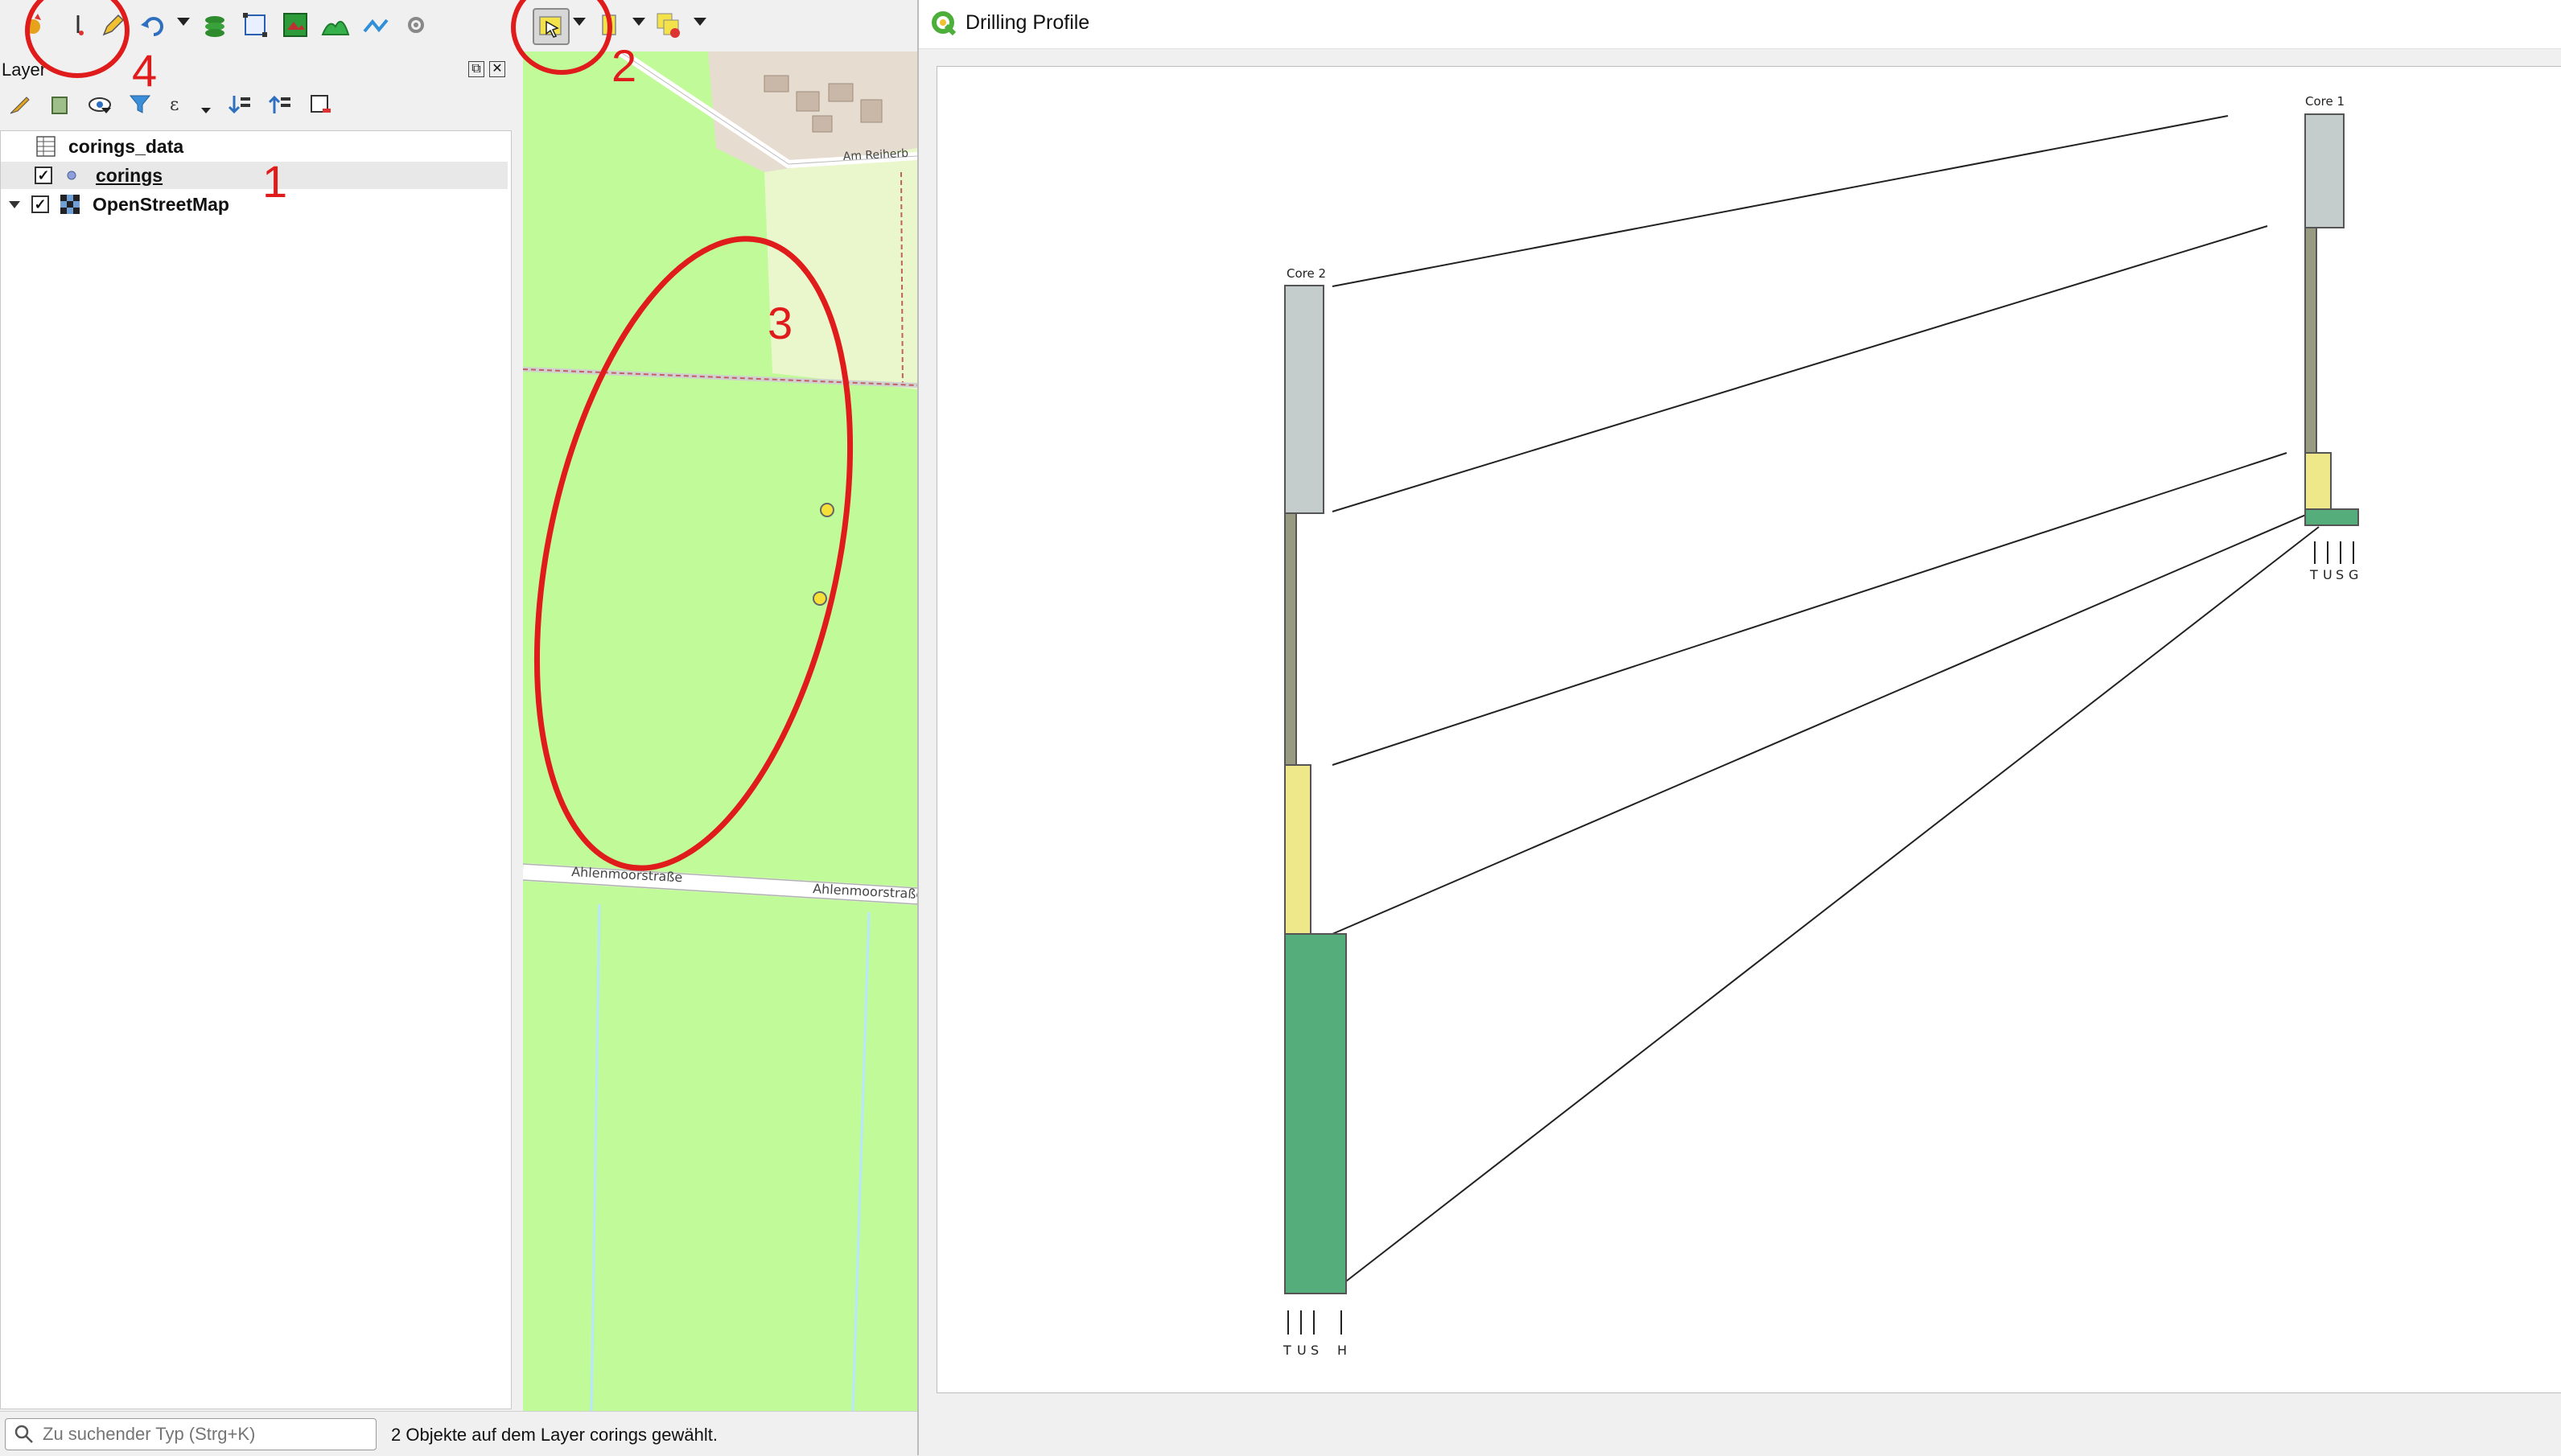  Describe the element at coordinates (255, 25) in the screenshot. I see `vertex-tool-icon` at that location.